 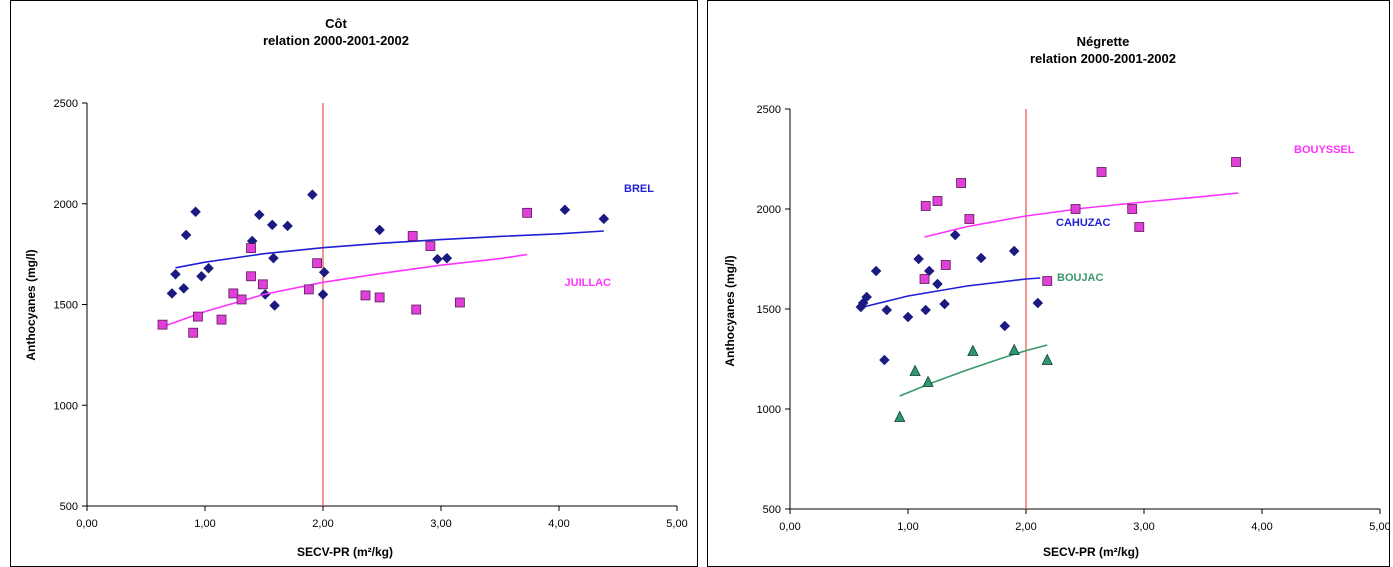 What do you see at coordinates (1324, 150) in the screenshot?
I see `series-label-bouyssel: BOUYSSEL` at bounding box center [1324, 150].